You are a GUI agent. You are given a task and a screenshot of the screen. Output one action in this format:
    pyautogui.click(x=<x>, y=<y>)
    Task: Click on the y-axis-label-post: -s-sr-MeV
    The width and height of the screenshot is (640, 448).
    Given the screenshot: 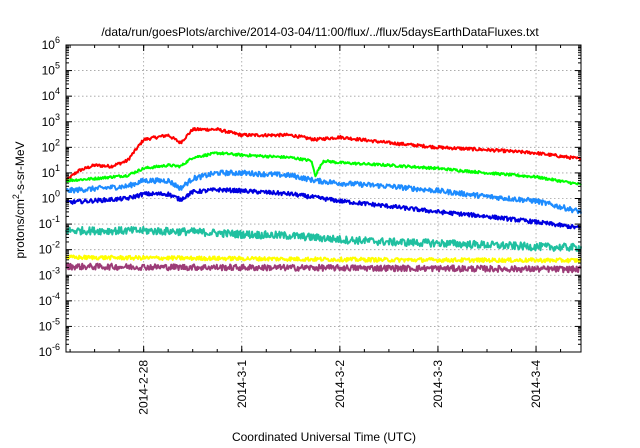 What is the action you would take?
    pyautogui.click(x=20, y=167)
    